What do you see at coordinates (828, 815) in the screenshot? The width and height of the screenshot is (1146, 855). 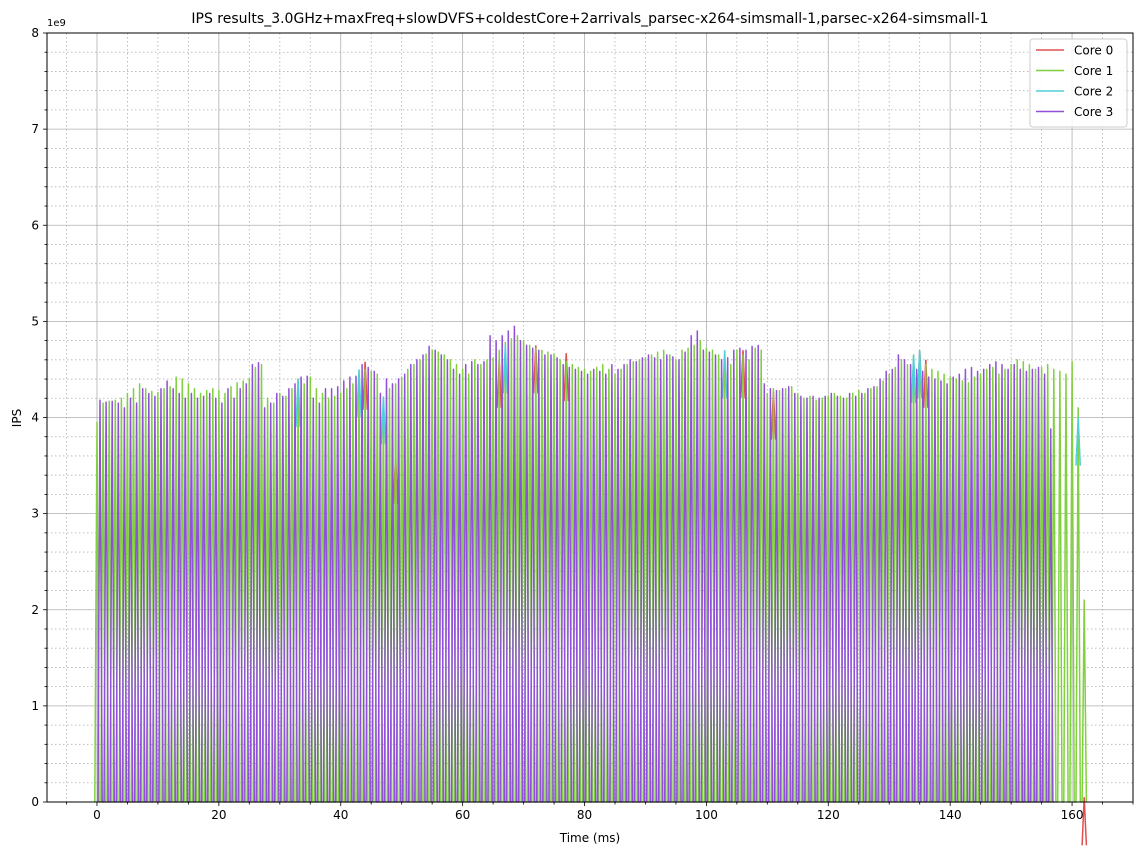 I see `x-tick-label: 120` at bounding box center [828, 815].